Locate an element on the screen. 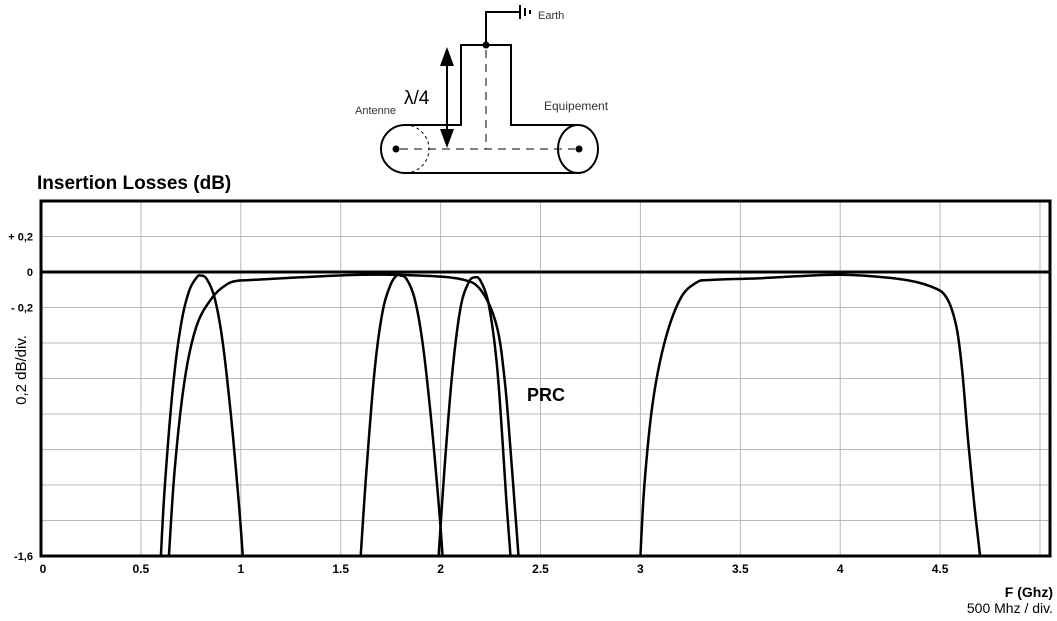 The image size is (1057, 621). prc-annotation: PRC is located at coordinates (546, 395).